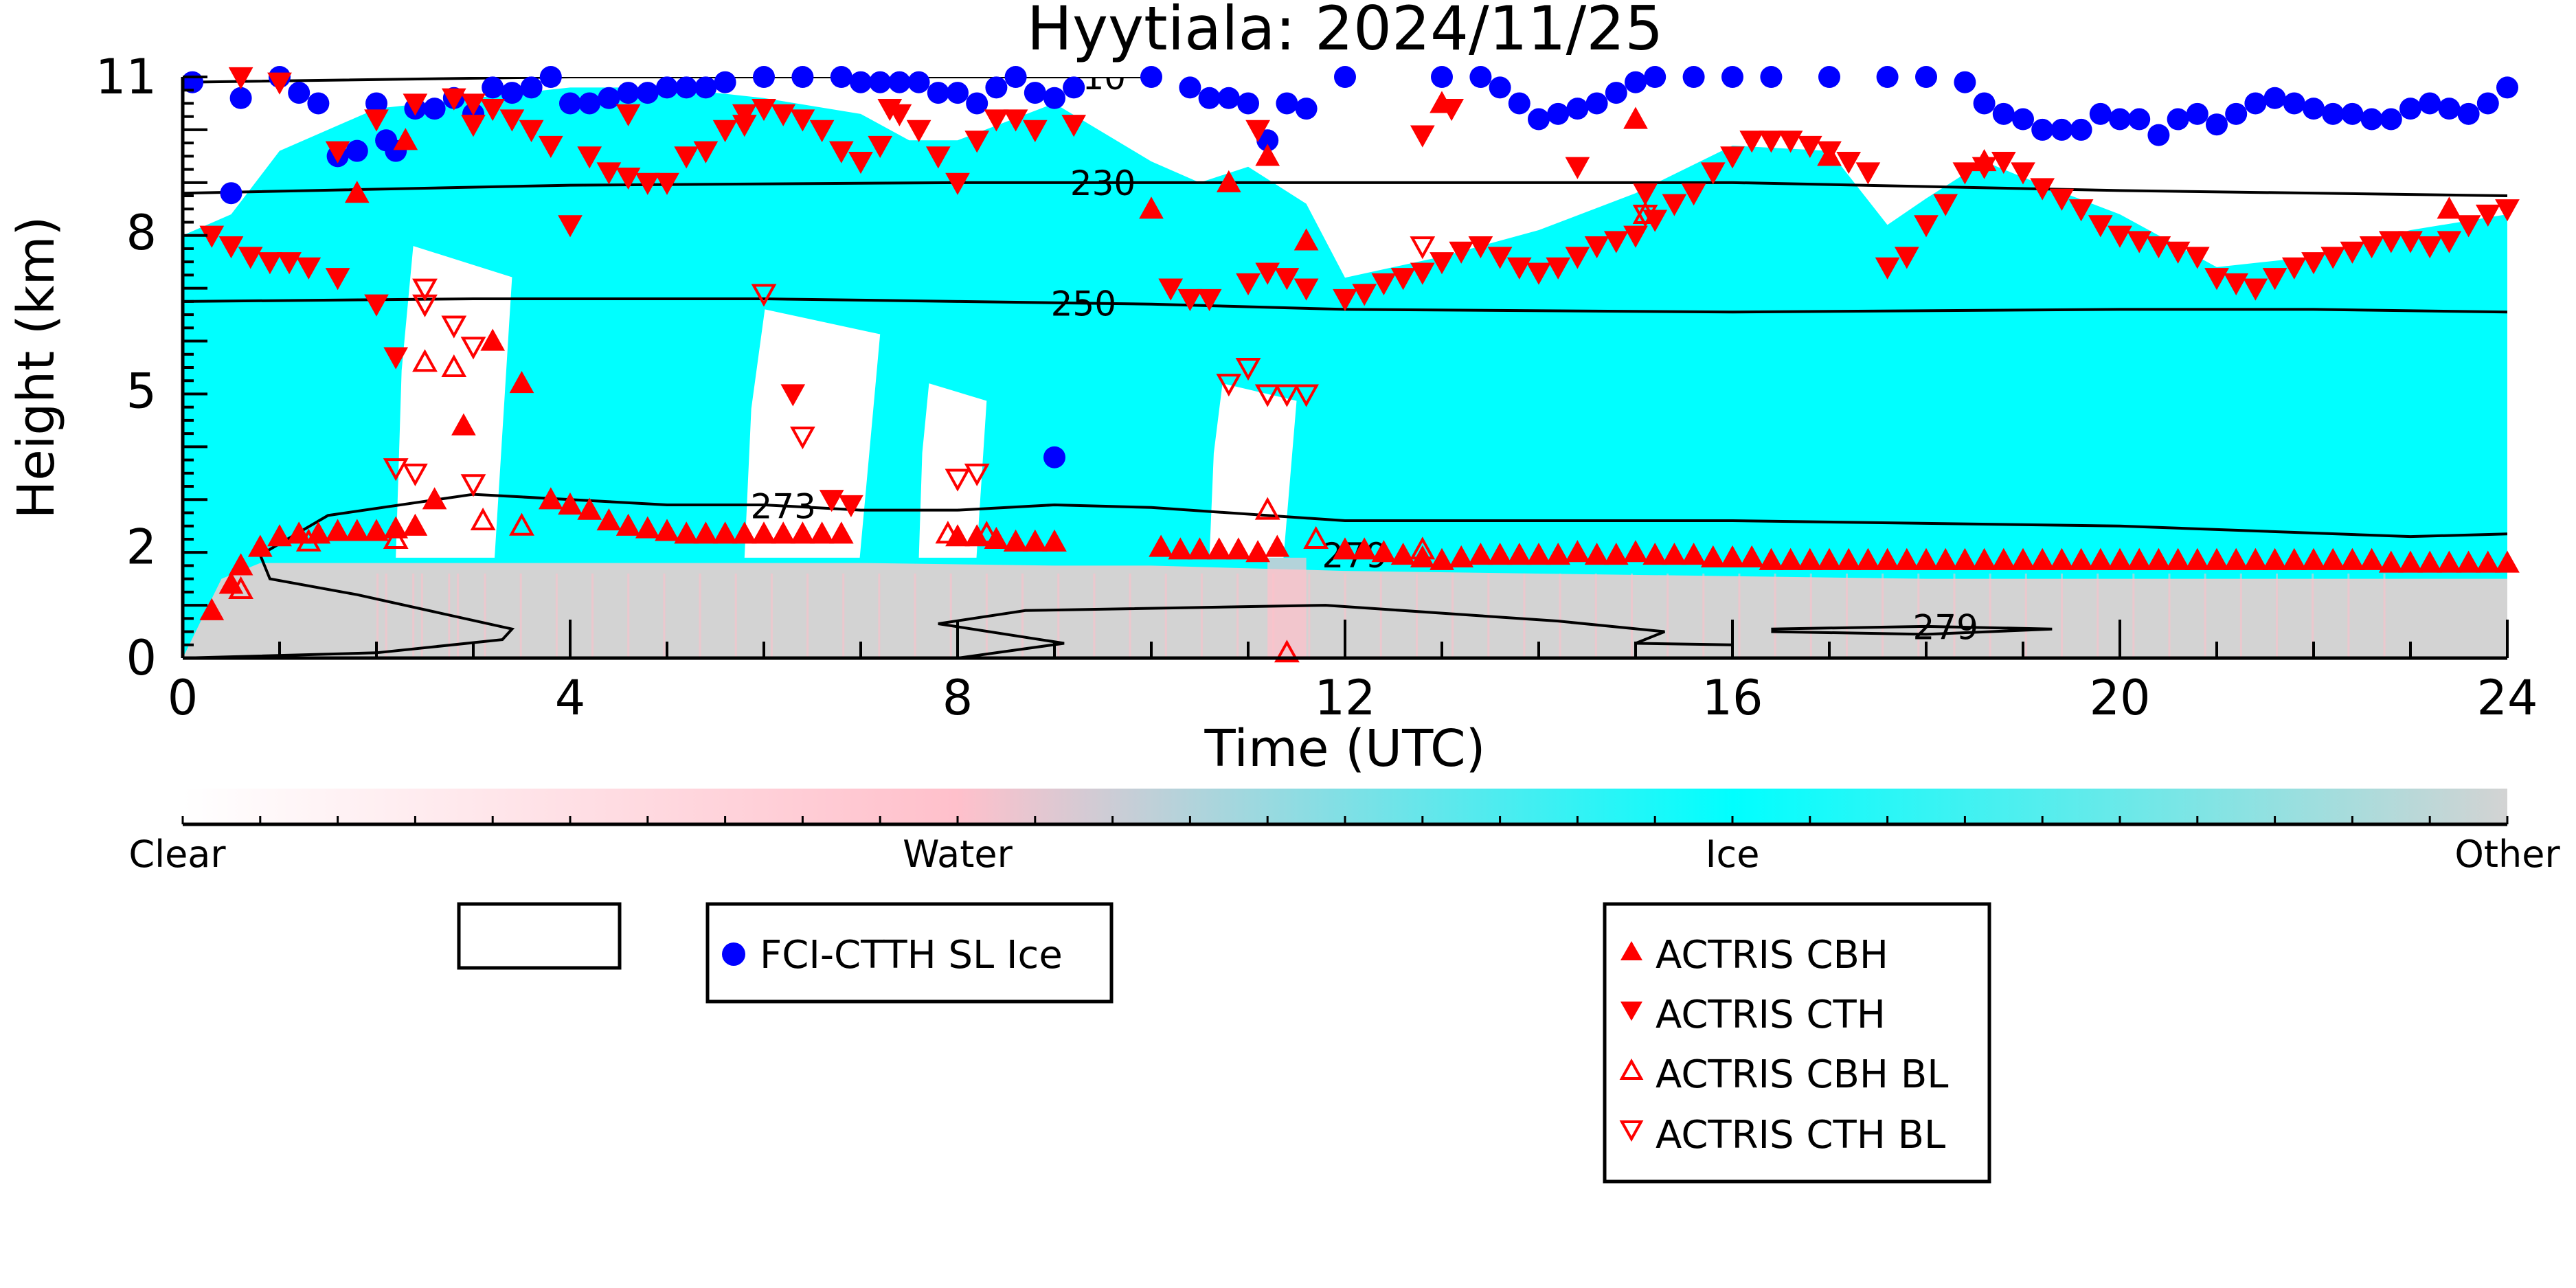 This screenshot has height=1288, width=2576. What do you see at coordinates (570, 698) in the screenshot?
I see `x-tick-label: 4` at bounding box center [570, 698].